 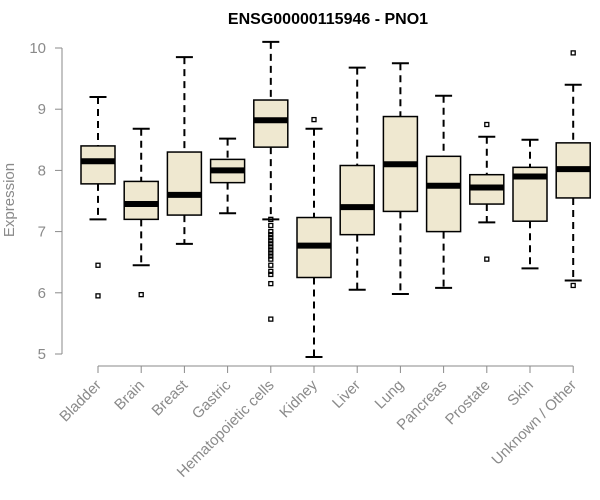 I want to click on x-tick-label: Kidney, so click(x=298, y=398).